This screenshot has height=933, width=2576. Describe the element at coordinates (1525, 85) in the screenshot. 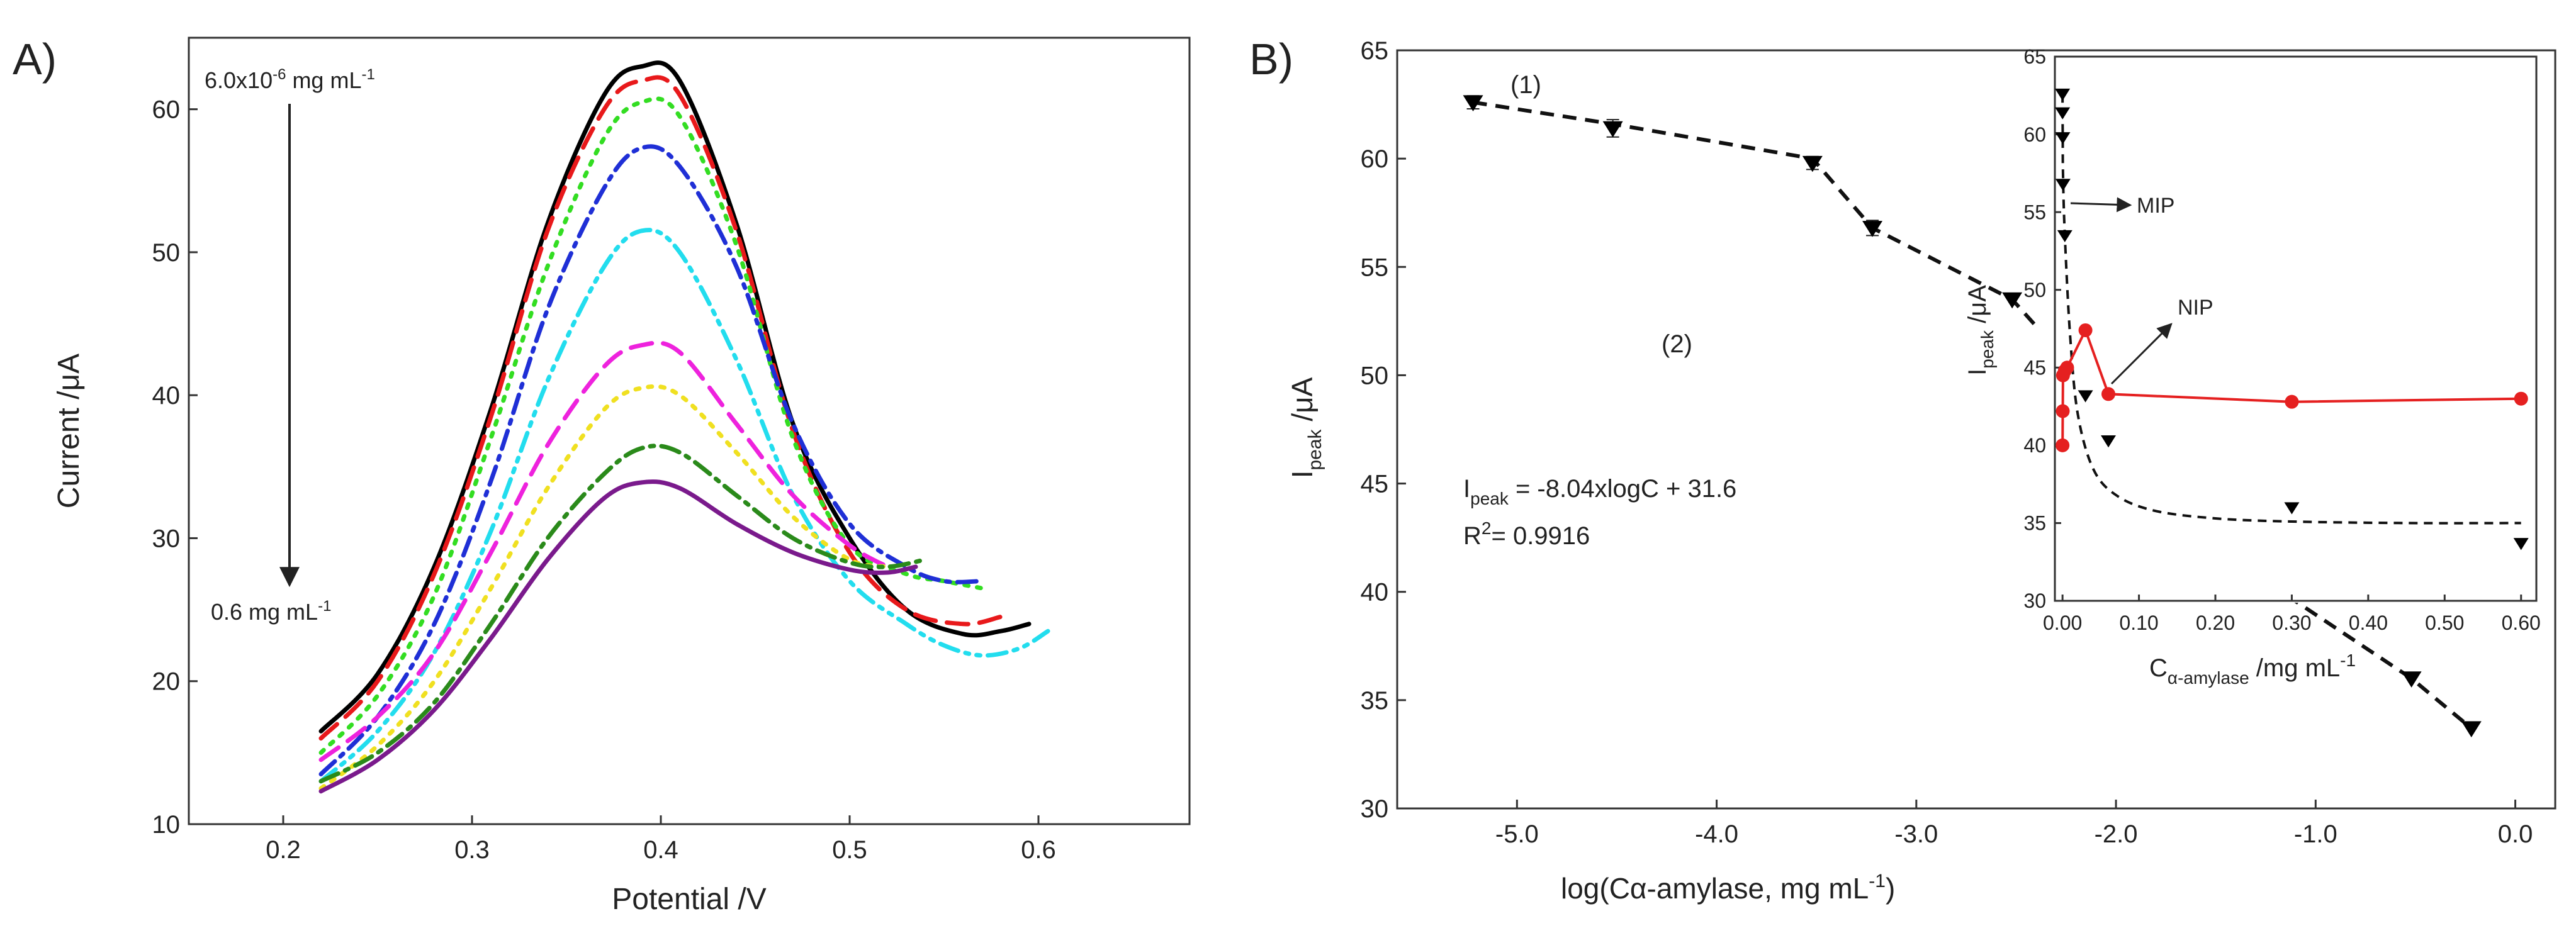

I see `panel-b-segment-1-label: (1)` at that location.